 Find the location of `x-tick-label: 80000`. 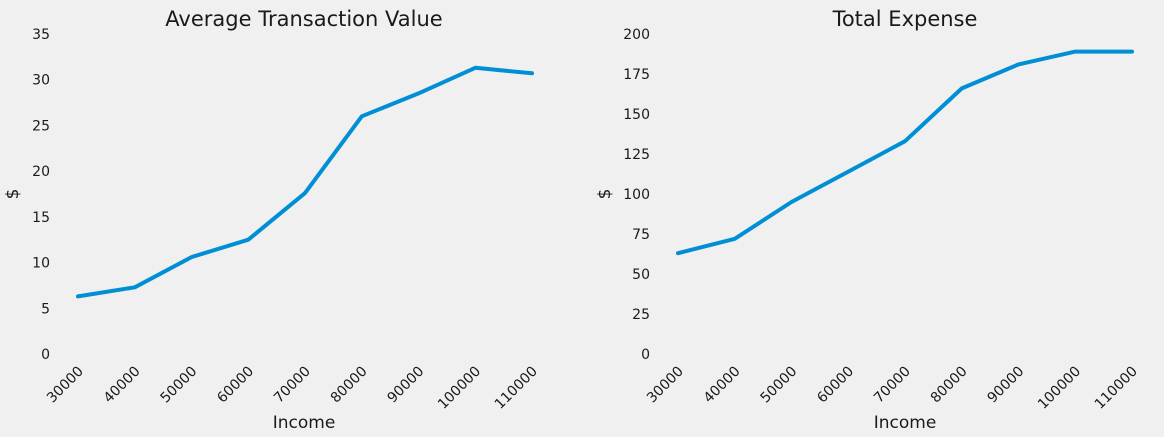

x-tick-label: 80000 is located at coordinates (949, 385).